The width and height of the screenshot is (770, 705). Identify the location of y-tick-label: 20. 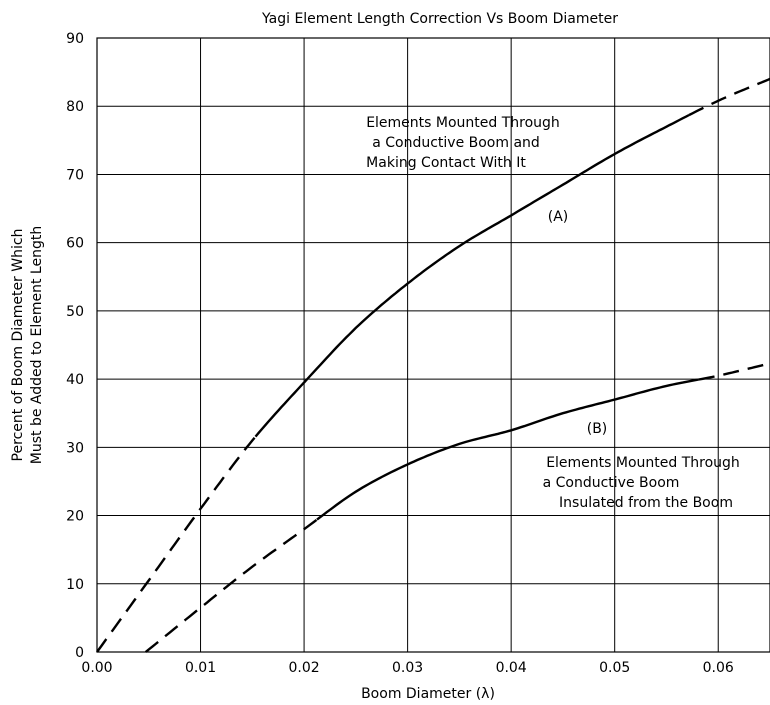
(75, 517).